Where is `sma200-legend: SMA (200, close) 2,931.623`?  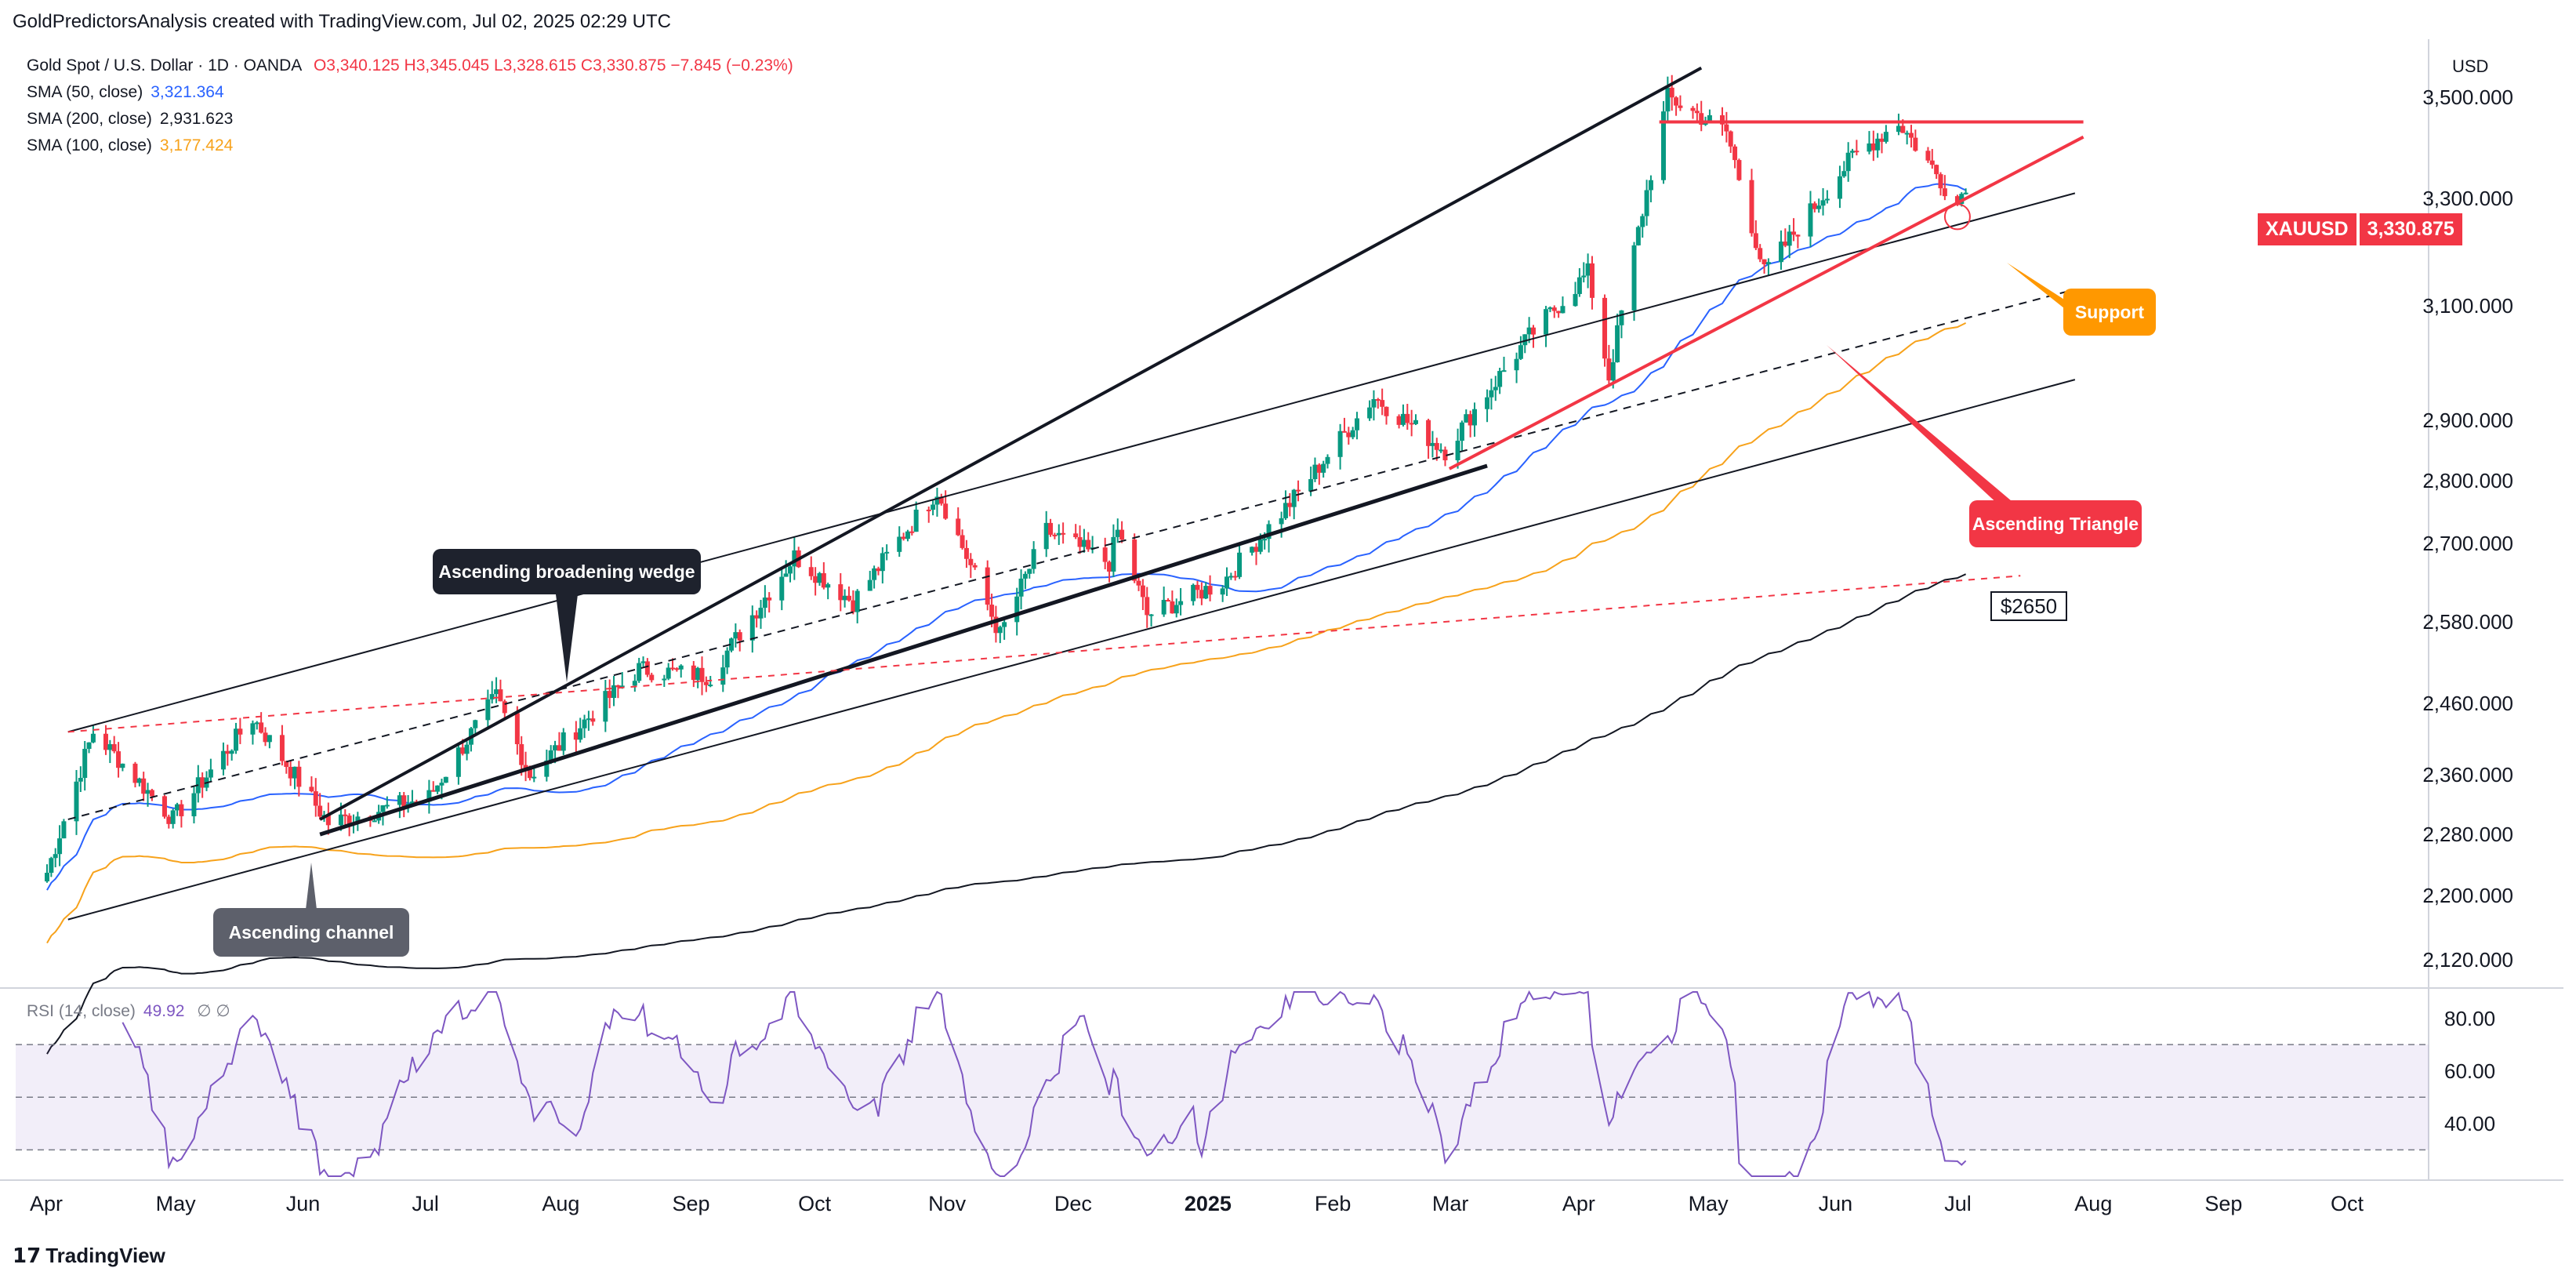
sma200-legend: SMA (200, close) 2,931.623 is located at coordinates (130, 120).